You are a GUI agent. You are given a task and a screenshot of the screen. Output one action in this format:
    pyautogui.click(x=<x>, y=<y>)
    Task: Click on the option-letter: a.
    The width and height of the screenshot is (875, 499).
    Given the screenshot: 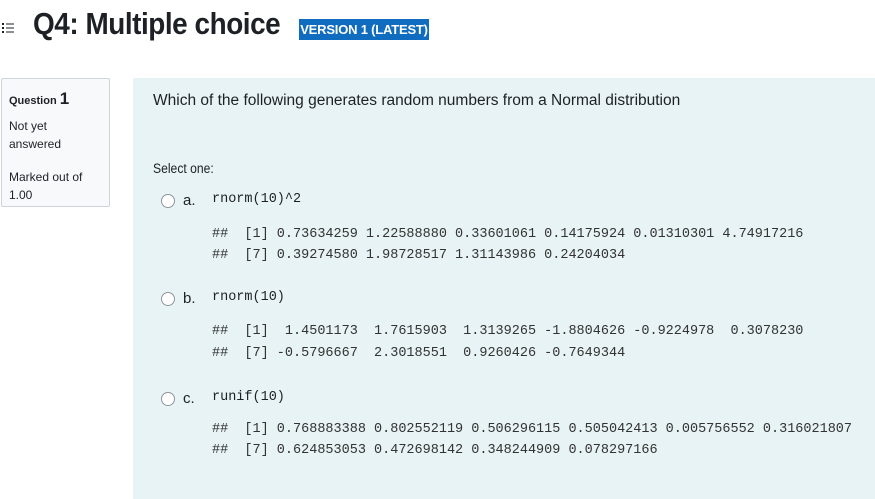 What is the action you would take?
    pyautogui.click(x=189, y=200)
    